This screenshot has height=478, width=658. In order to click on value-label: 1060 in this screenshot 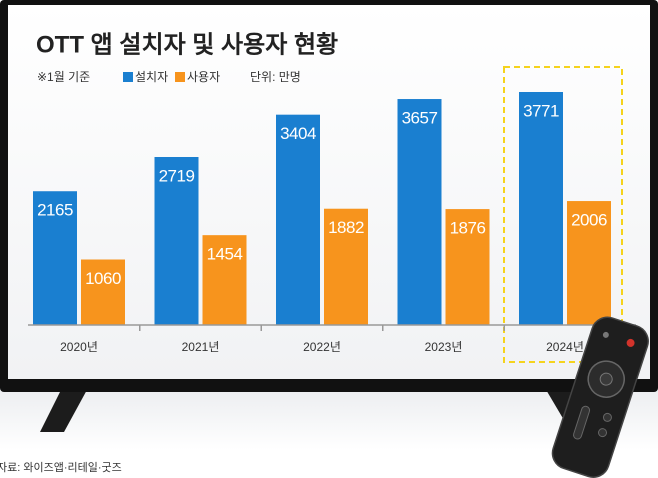, I will do `click(103, 278)`.